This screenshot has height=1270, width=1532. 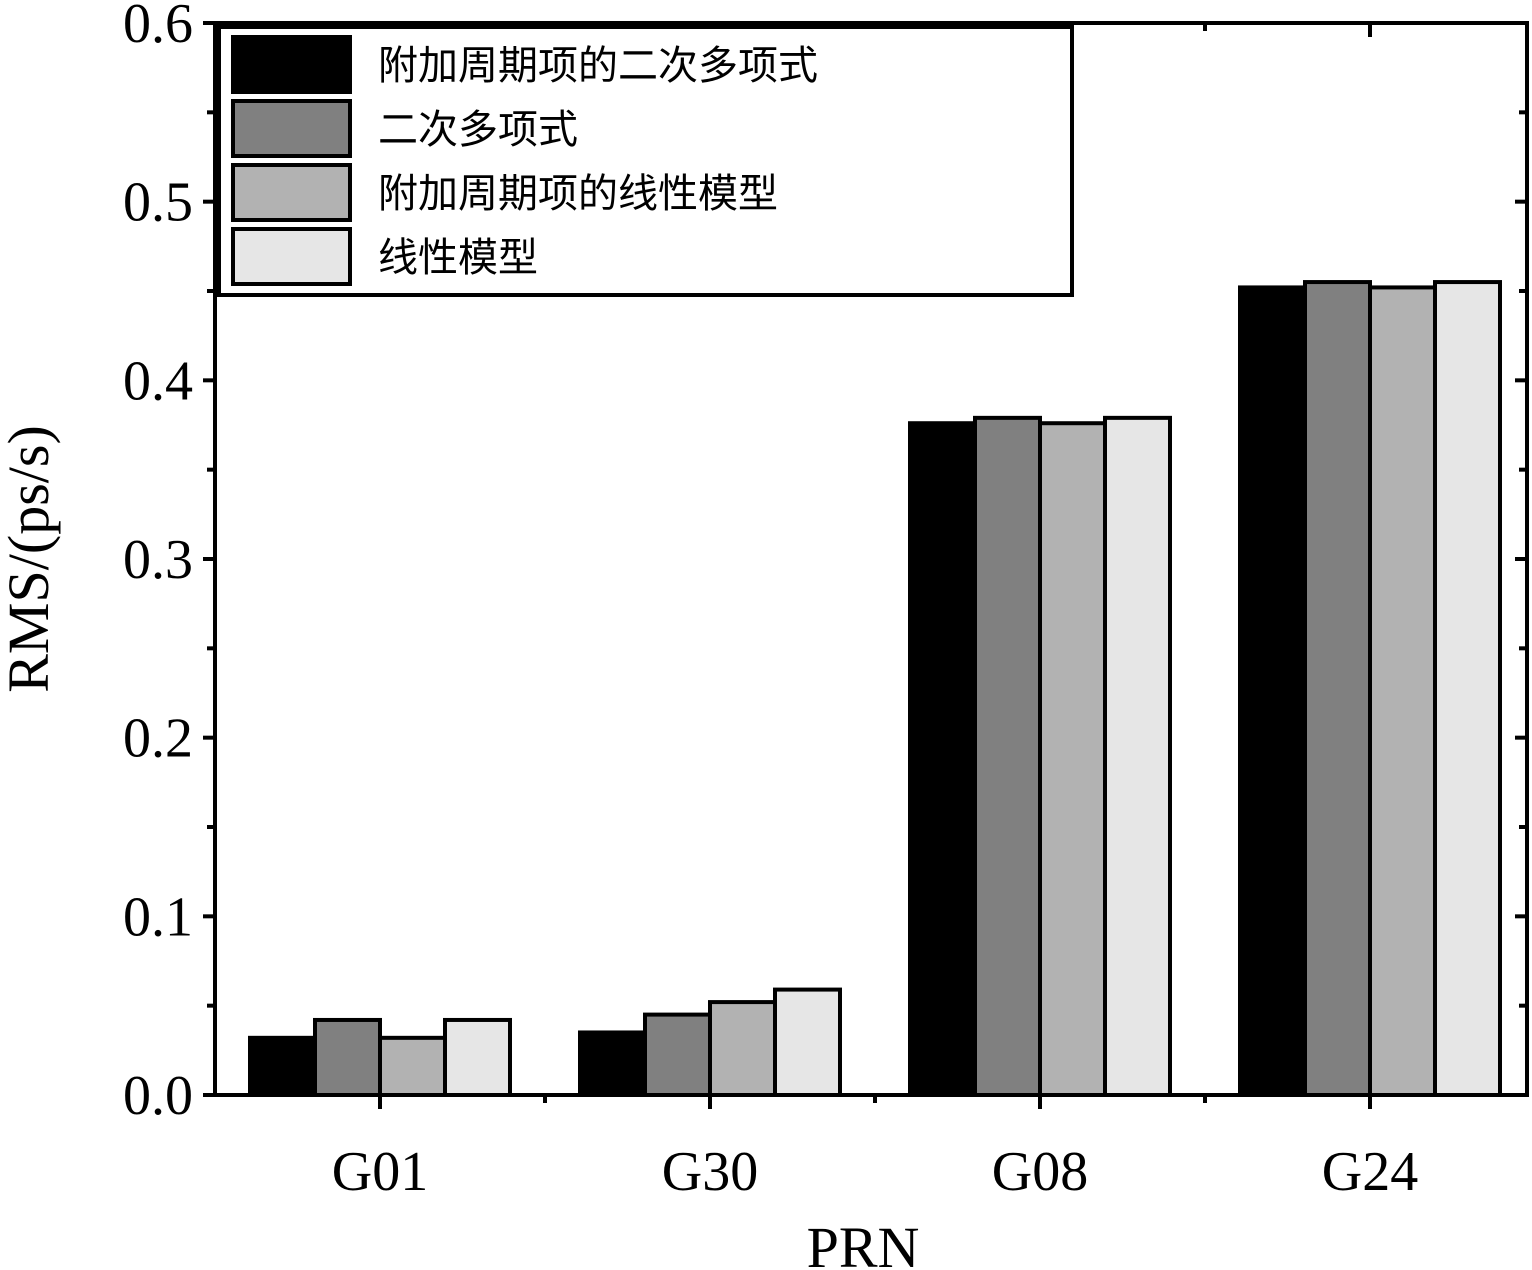 I want to click on legend-label: 附加周期项的线性模型, so click(x=578, y=194).